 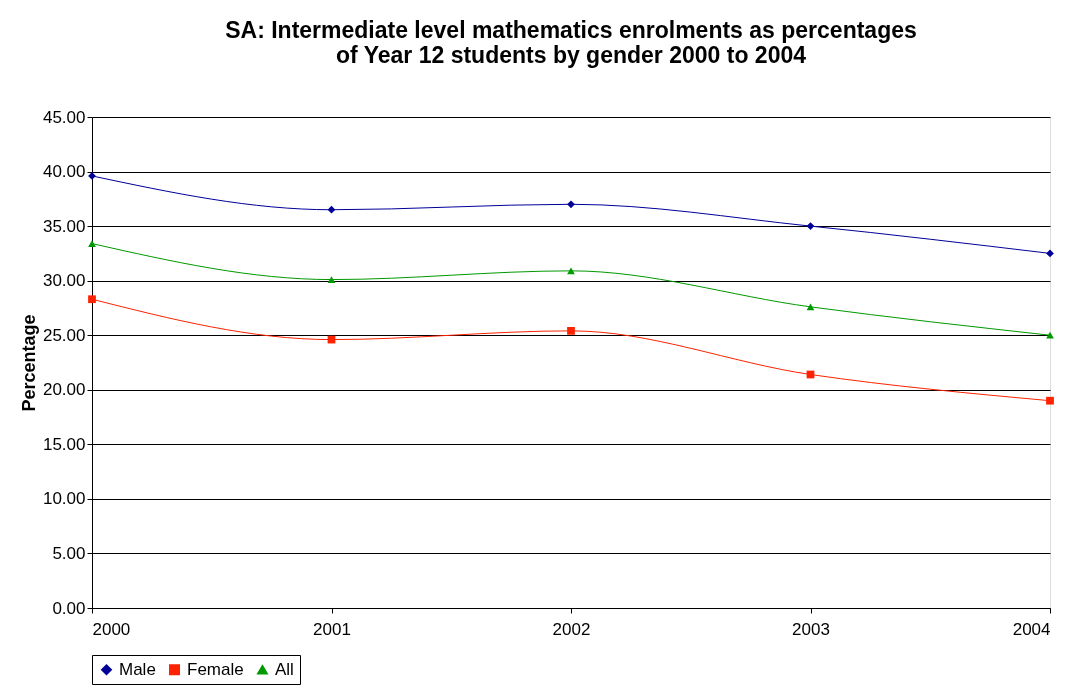 What do you see at coordinates (64, 444) in the screenshot?
I see `y-tick-label: 15.00` at bounding box center [64, 444].